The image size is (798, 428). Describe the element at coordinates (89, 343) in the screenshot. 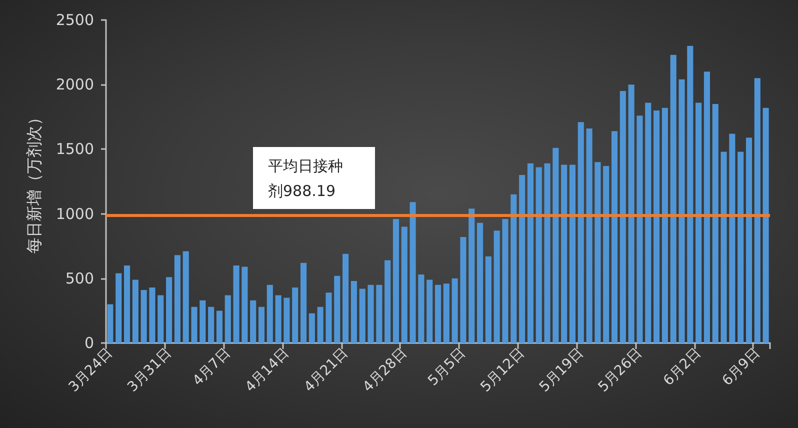

I see `y-tick-label: 0` at that location.